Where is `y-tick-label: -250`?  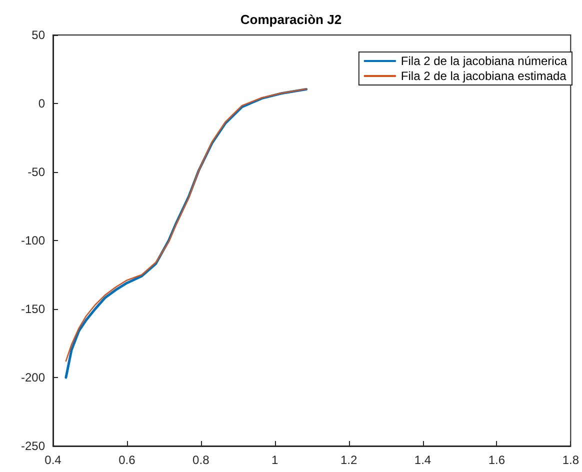 y-tick-label: -250 is located at coordinates (33, 446).